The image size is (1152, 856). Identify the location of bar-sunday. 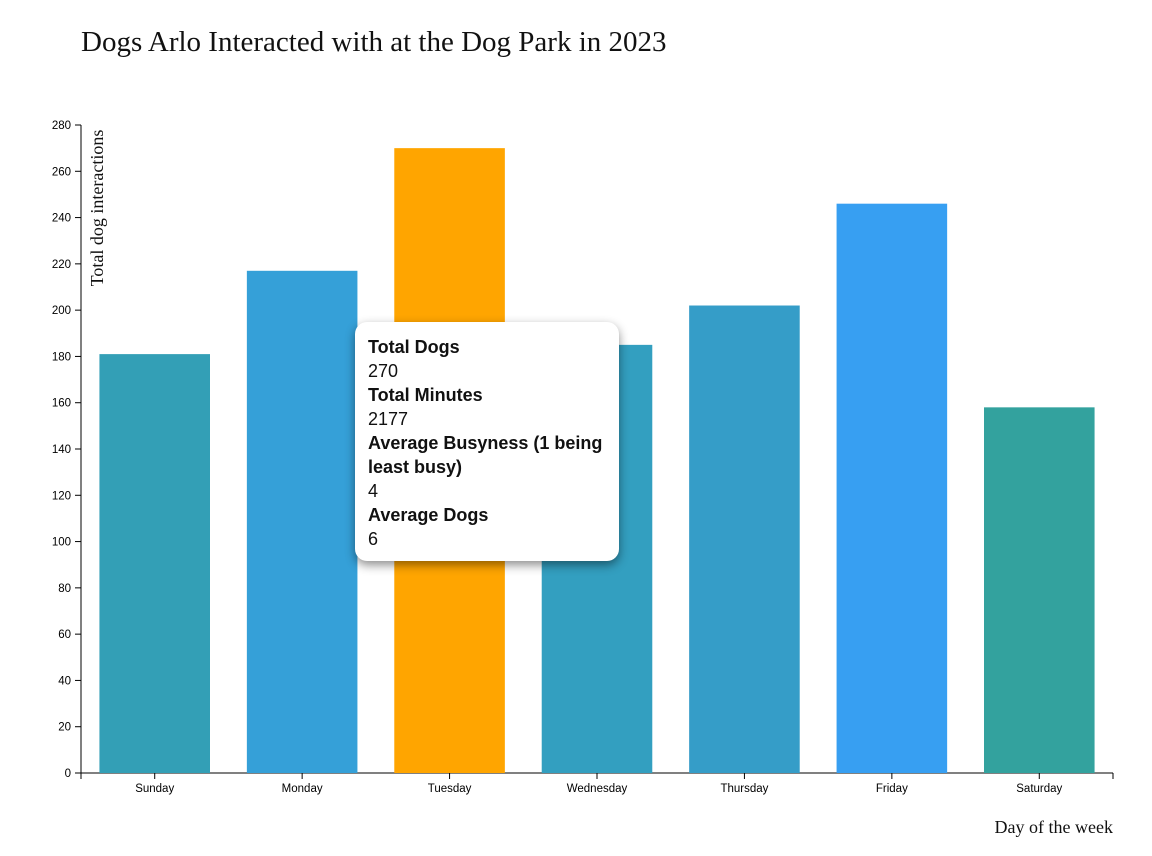
(154, 563).